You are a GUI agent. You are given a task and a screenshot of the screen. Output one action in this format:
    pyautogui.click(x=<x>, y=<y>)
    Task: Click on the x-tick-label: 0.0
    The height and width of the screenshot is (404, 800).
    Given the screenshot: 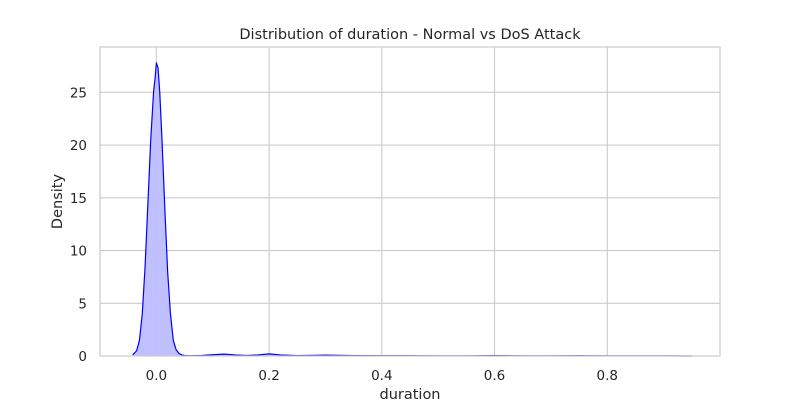 What is the action you would take?
    pyautogui.click(x=156, y=376)
    